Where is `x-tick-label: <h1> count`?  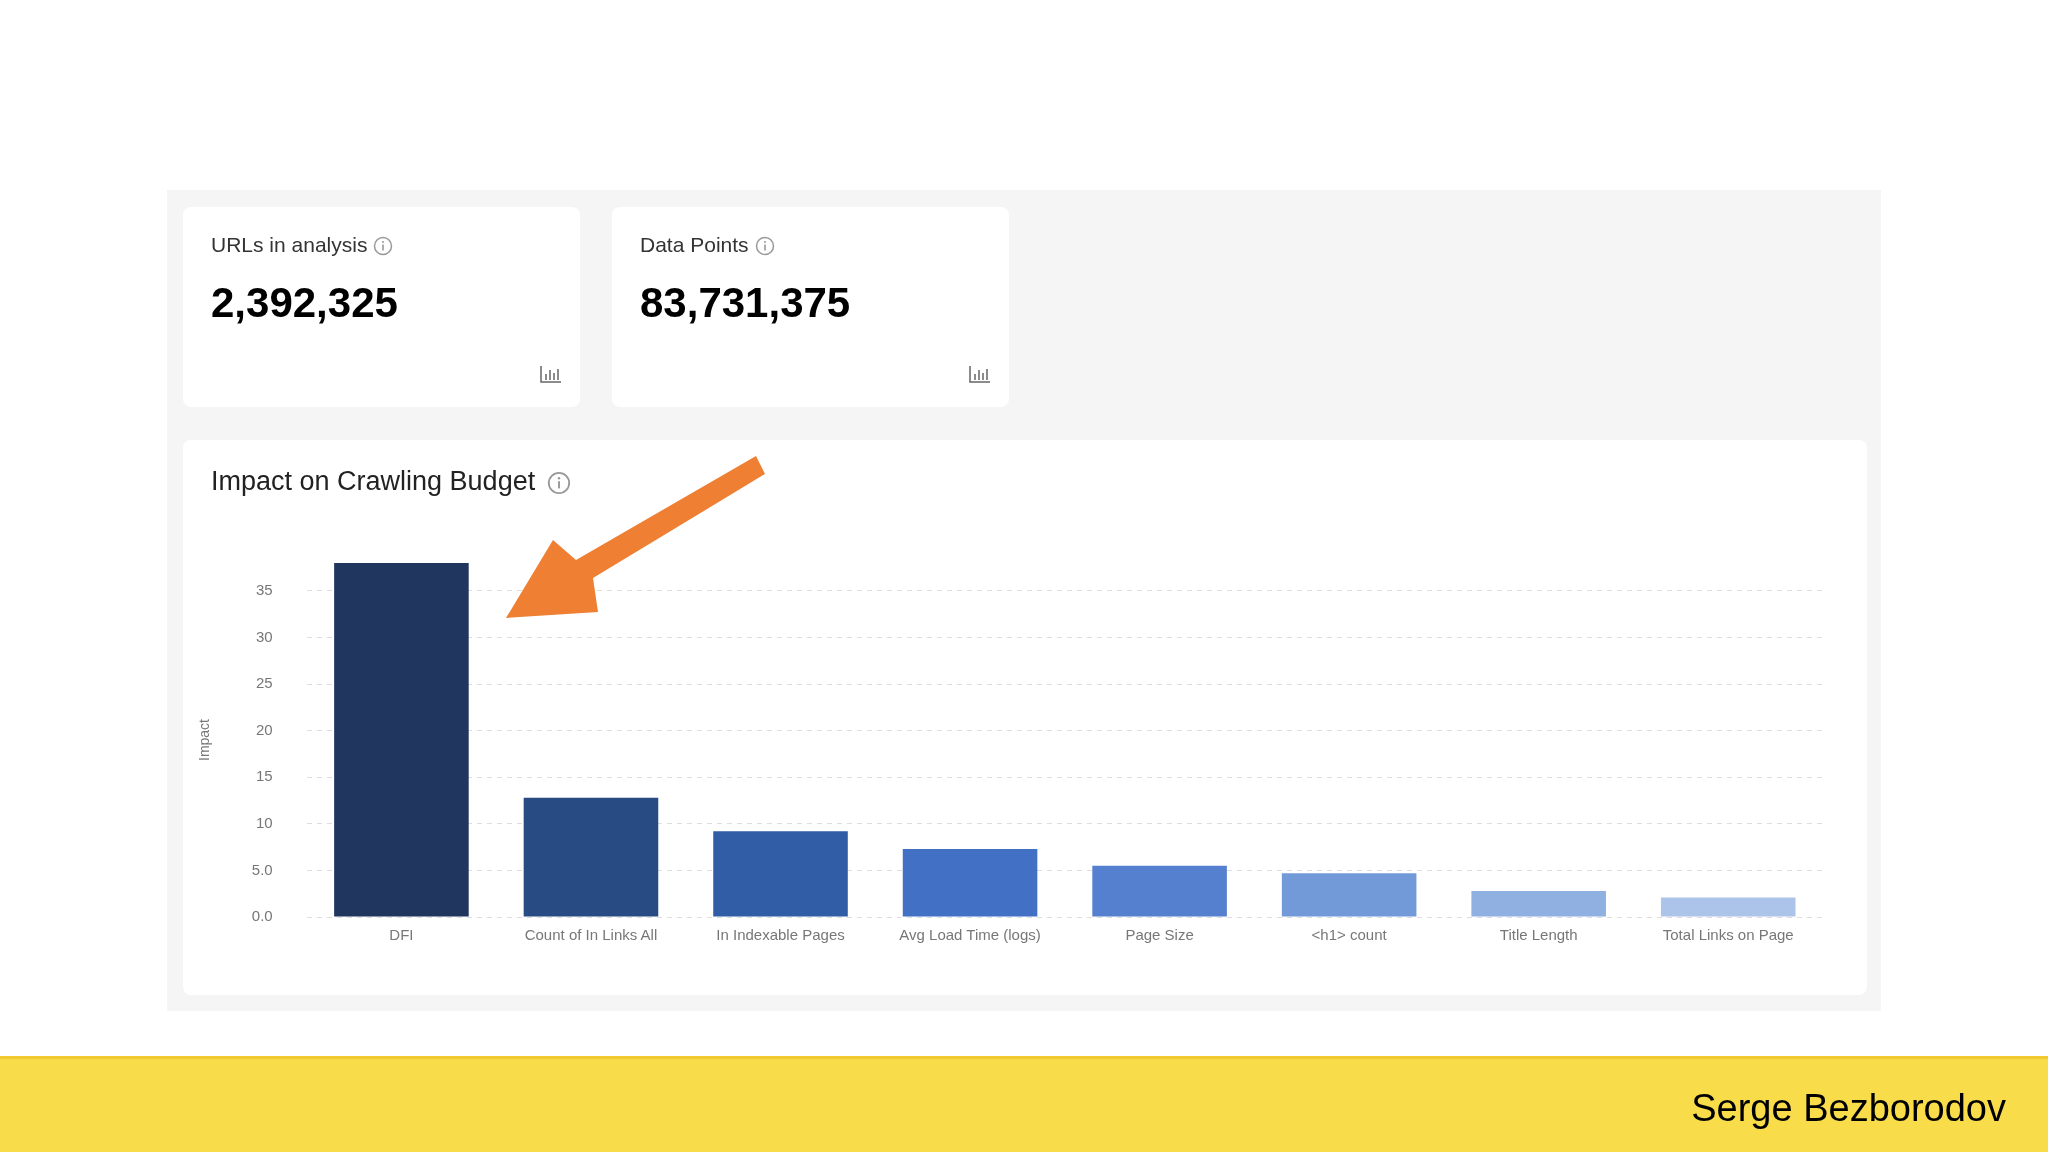
x-tick-label: <h1> count is located at coordinates (1349, 935).